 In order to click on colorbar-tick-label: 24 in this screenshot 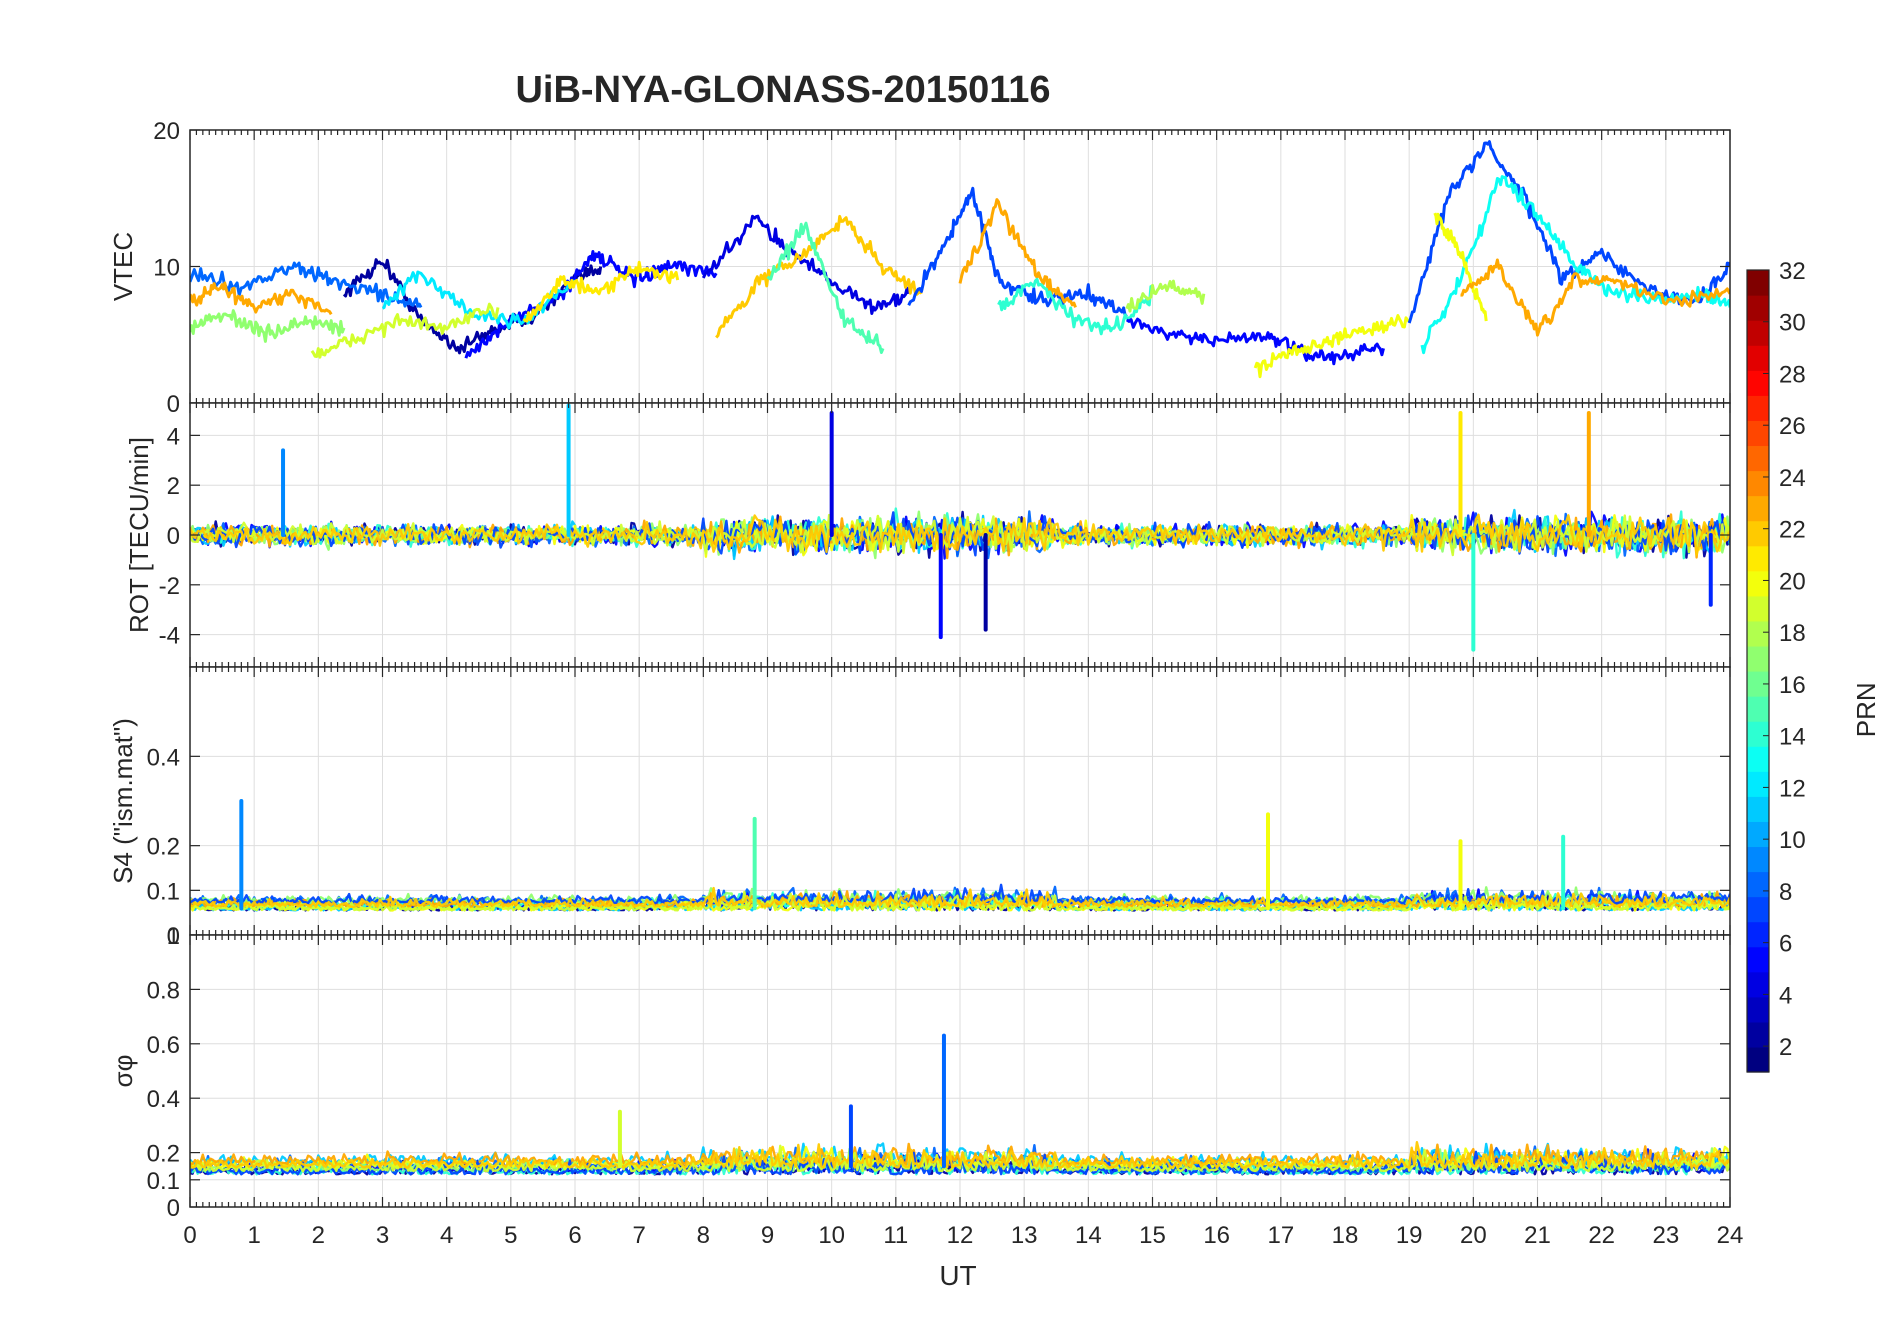, I will do `click(1792, 478)`.